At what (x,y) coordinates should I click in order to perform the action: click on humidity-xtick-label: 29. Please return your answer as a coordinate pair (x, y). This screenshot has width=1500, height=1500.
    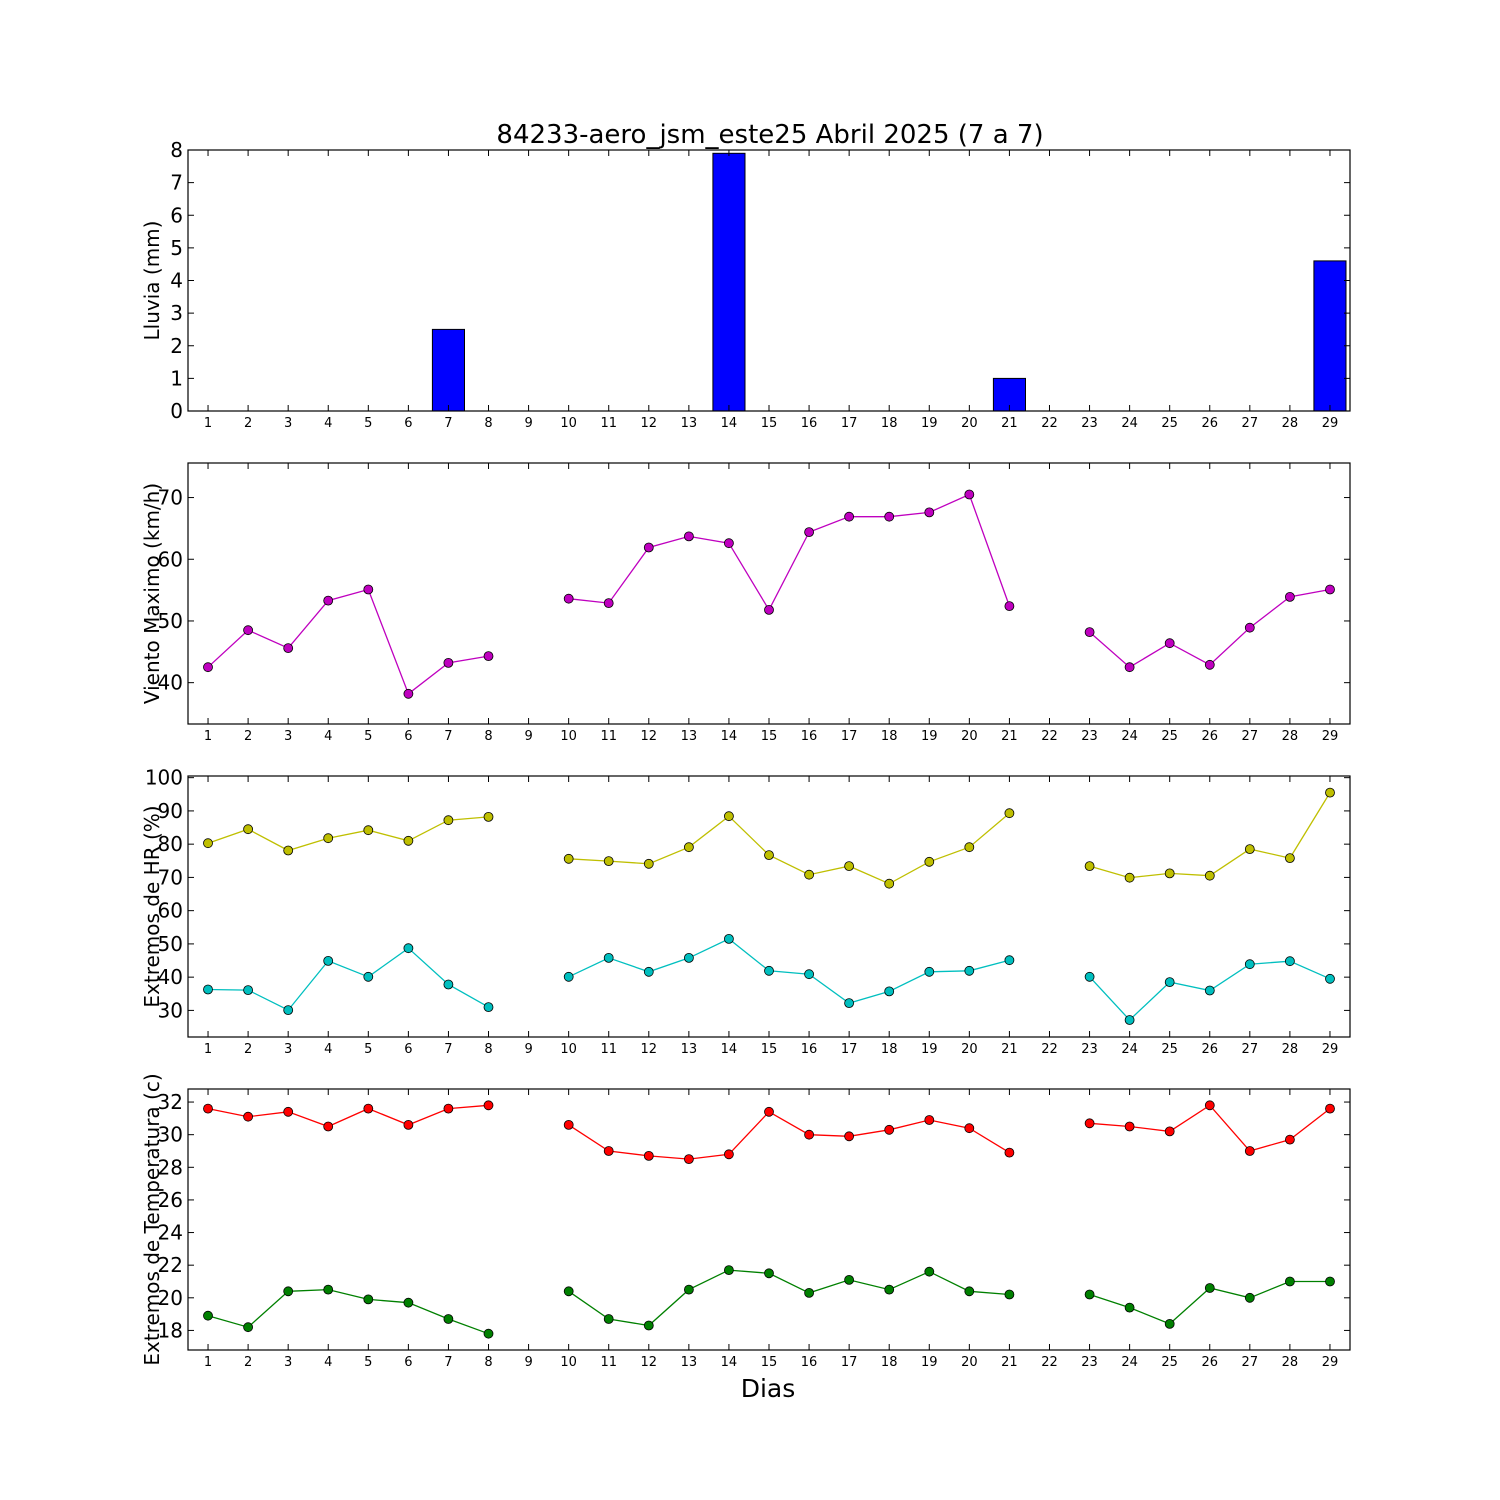
    Looking at the image, I should click on (1330, 1049).